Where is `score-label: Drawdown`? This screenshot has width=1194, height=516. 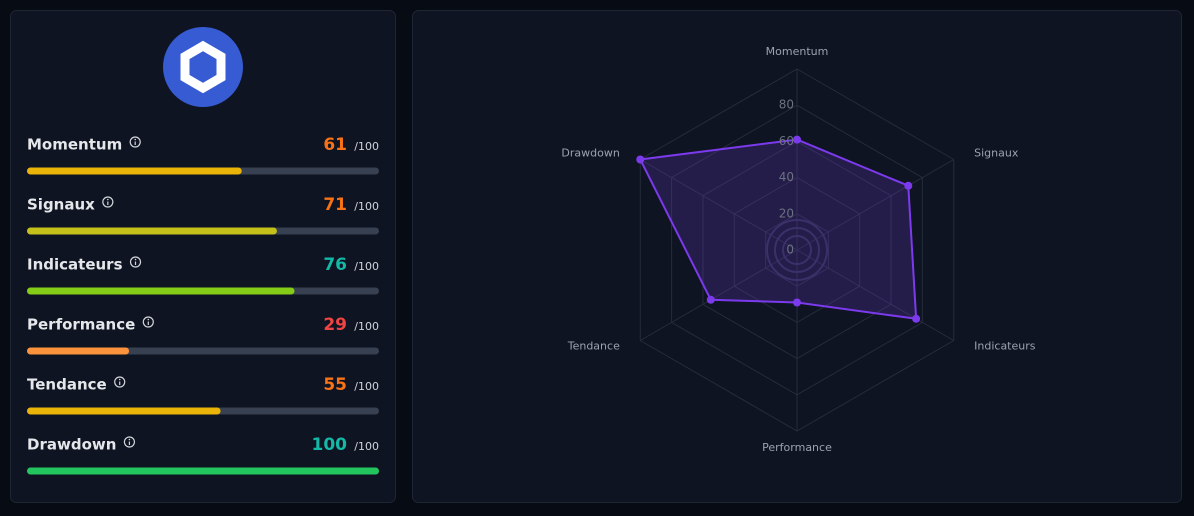 score-label: Drawdown is located at coordinates (71, 445).